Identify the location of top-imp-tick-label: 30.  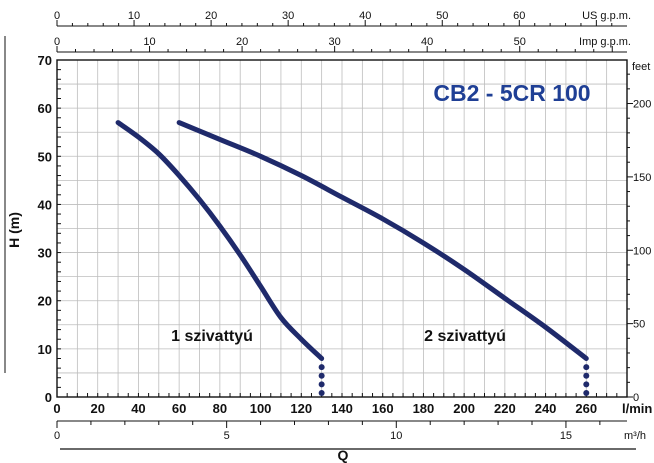
(335, 42).